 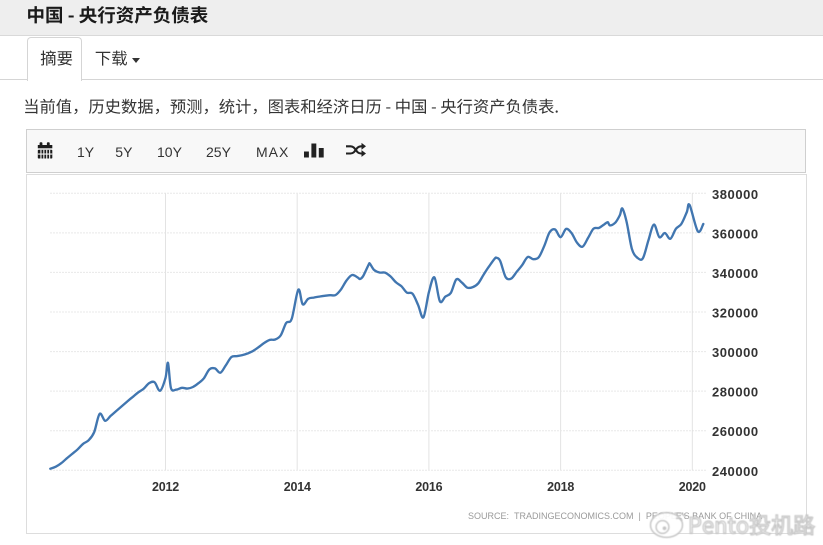 What do you see at coordinates (165, 487) in the screenshot?
I see `svg-text: 2012` at bounding box center [165, 487].